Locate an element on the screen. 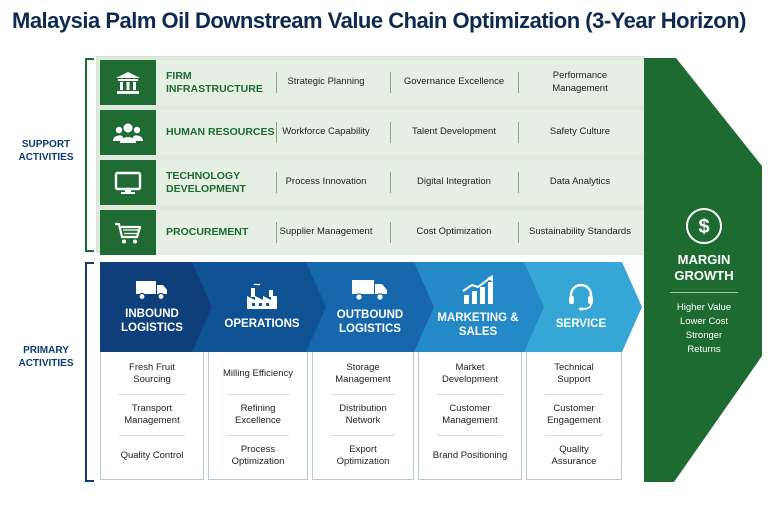 The image size is (768, 512). margin-line: Returns is located at coordinates (704, 349).